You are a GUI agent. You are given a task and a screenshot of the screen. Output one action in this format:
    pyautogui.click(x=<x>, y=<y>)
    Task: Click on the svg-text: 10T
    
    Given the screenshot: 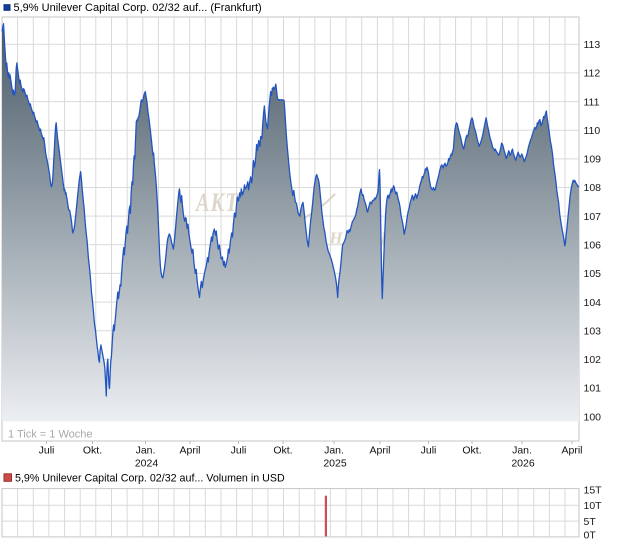 What is the action you would take?
    pyautogui.click(x=593, y=506)
    